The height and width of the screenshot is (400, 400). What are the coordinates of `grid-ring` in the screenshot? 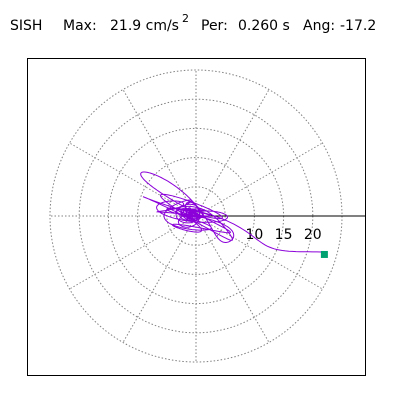 It's located at (196, 216).